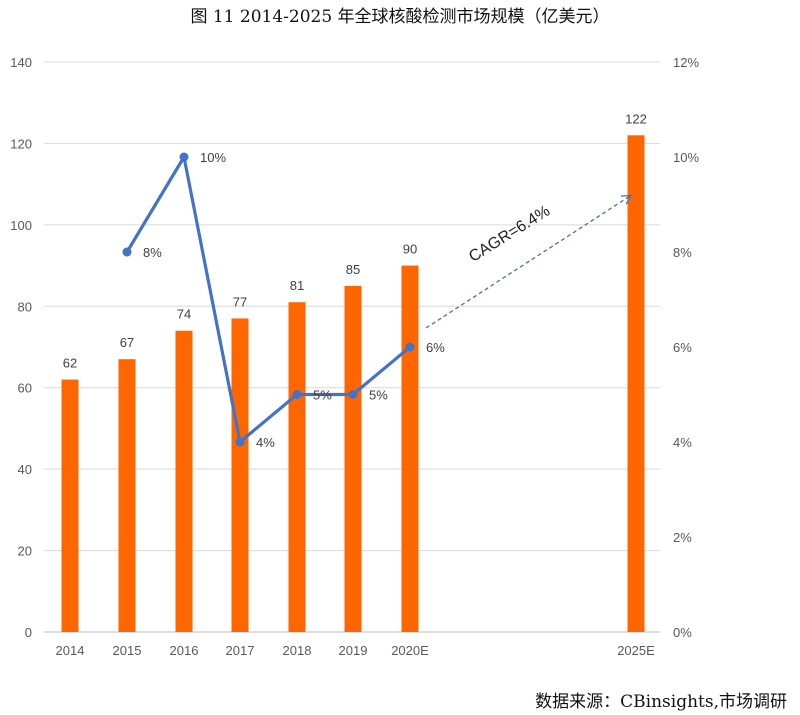 This screenshot has width=800, height=715. What do you see at coordinates (435, 347) in the screenshot?
I see `growth-label: 6%` at bounding box center [435, 347].